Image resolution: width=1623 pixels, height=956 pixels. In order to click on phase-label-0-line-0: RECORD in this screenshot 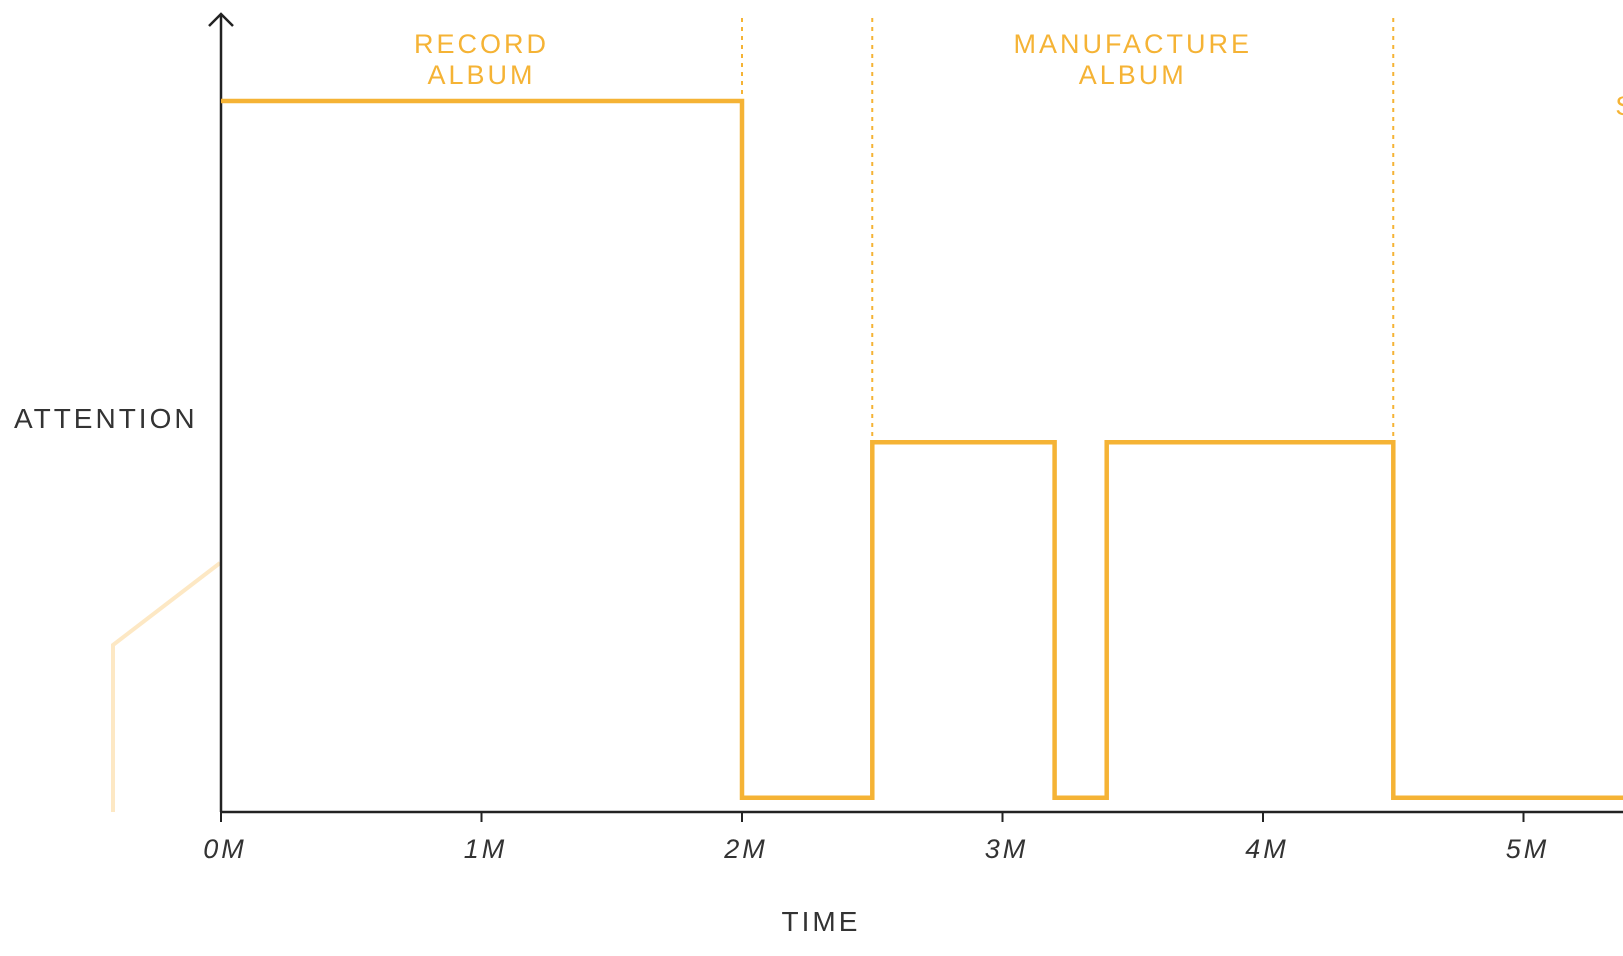, I will do `click(481, 44)`.